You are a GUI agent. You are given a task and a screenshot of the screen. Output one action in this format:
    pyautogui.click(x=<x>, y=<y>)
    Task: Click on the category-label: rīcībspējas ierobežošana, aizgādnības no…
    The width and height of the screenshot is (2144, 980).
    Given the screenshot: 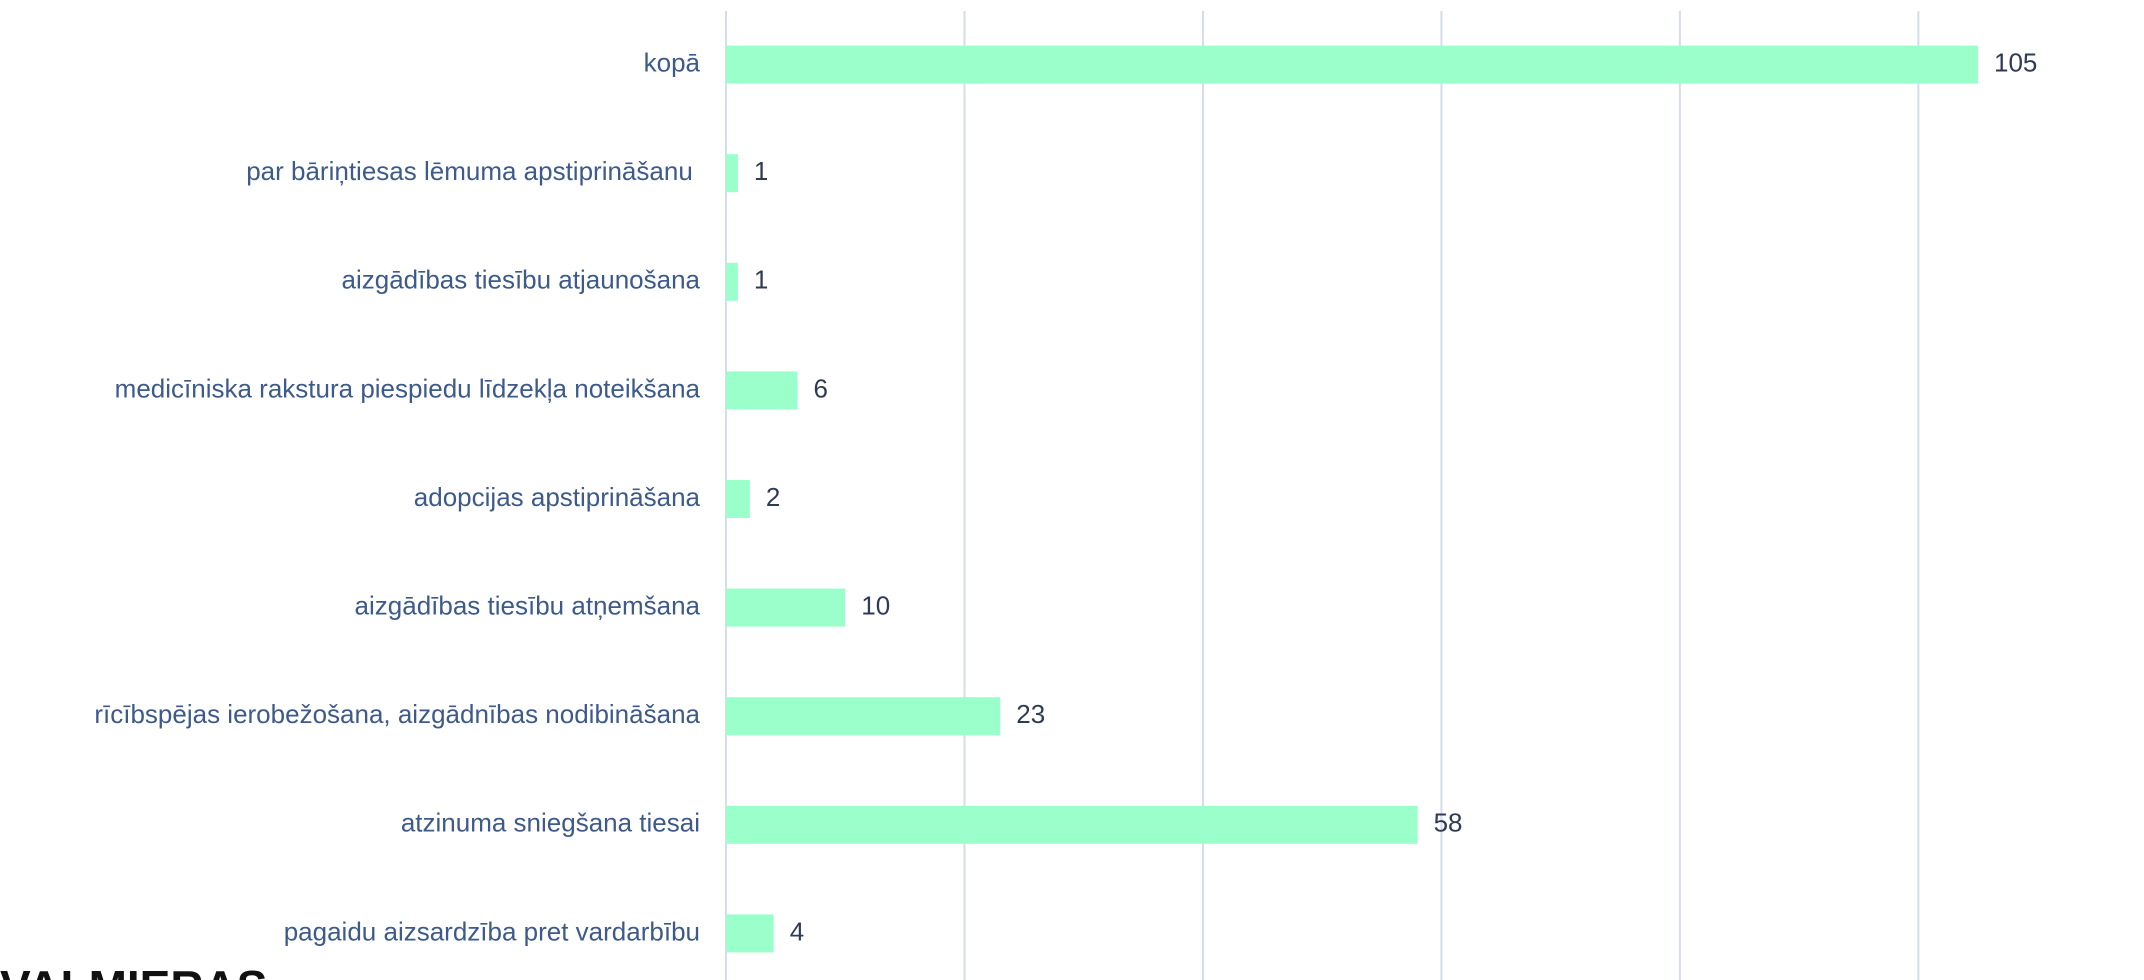 What is the action you would take?
    pyautogui.click(x=397, y=714)
    